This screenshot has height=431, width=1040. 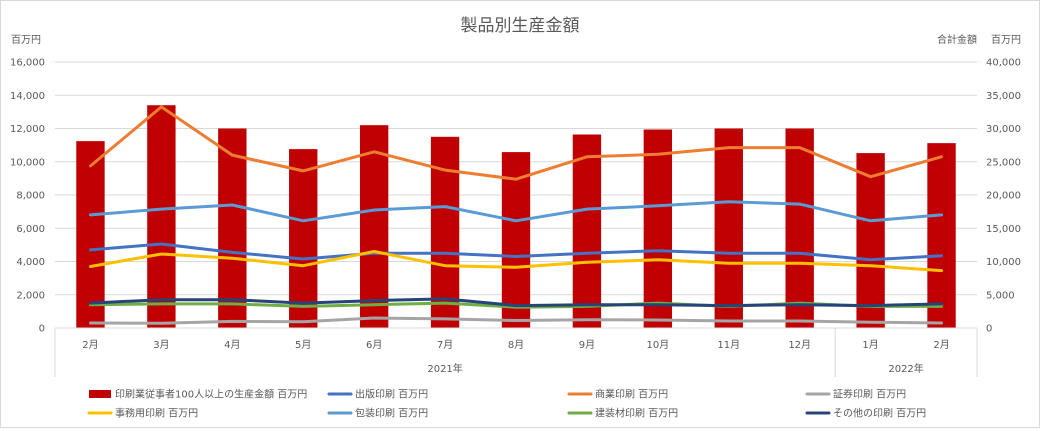 I want to click on x-axis-tick-label: 1月, so click(x=870, y=345).